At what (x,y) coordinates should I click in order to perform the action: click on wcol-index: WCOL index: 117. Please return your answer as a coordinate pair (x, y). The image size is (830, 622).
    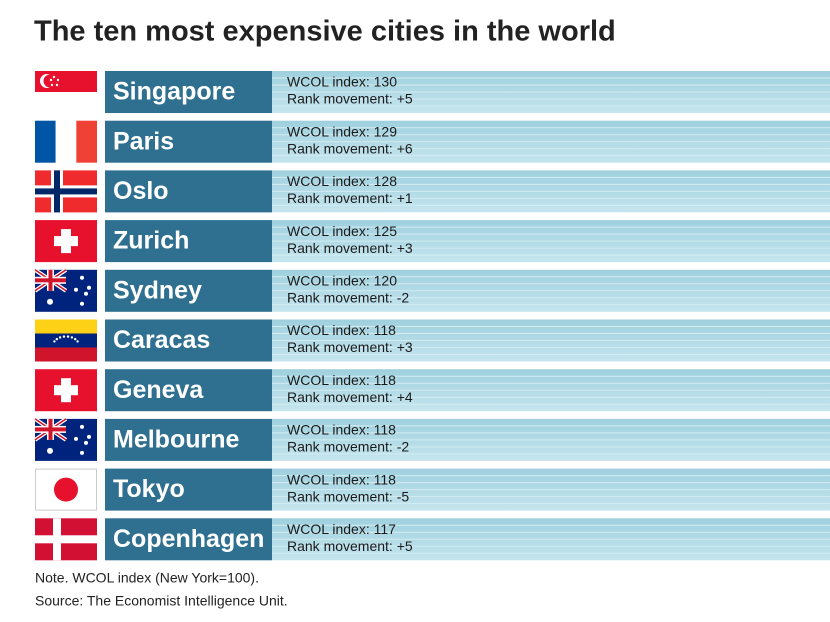
    Looking at the image, I should click on (341, 529).